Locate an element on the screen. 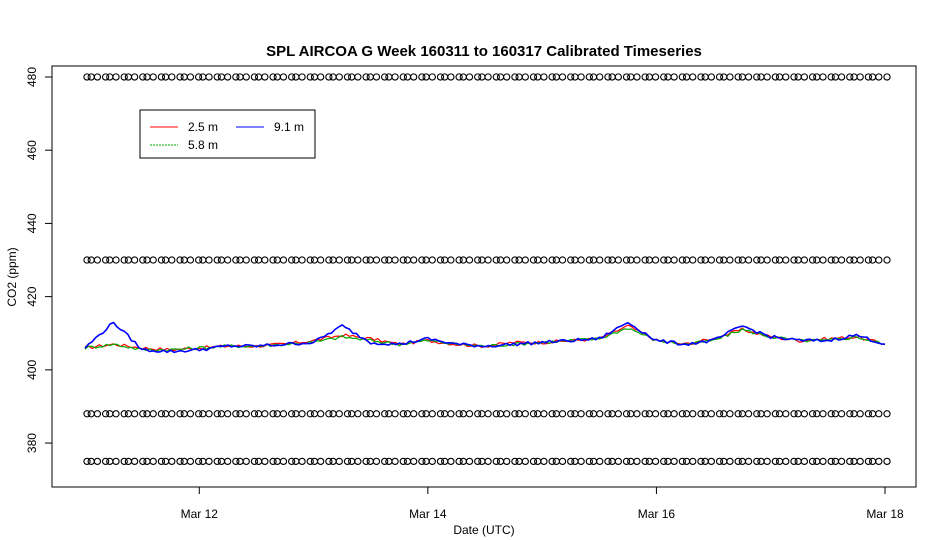 This screenshot has width=936, height=540. legend-box is located at coordinates (227, 134).